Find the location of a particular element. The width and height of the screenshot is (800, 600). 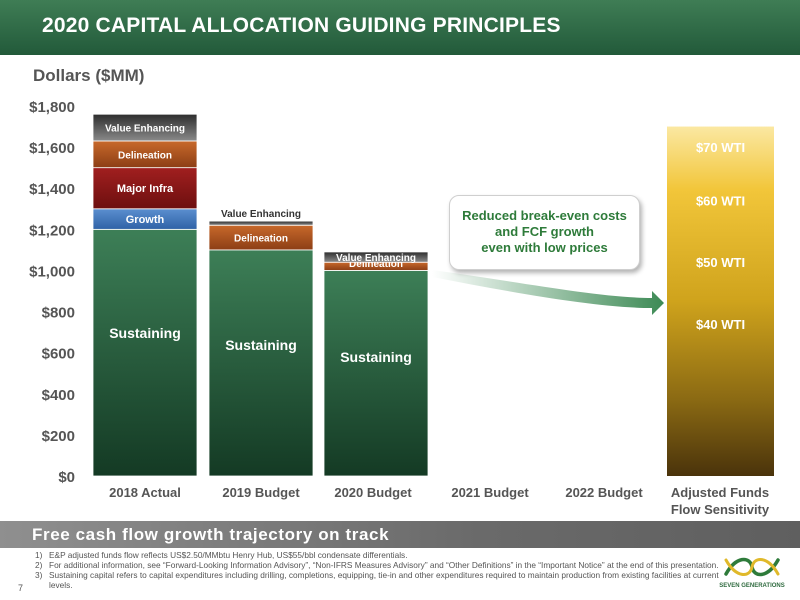

y-tick-label: $0 is located at coordinates (66, 477).